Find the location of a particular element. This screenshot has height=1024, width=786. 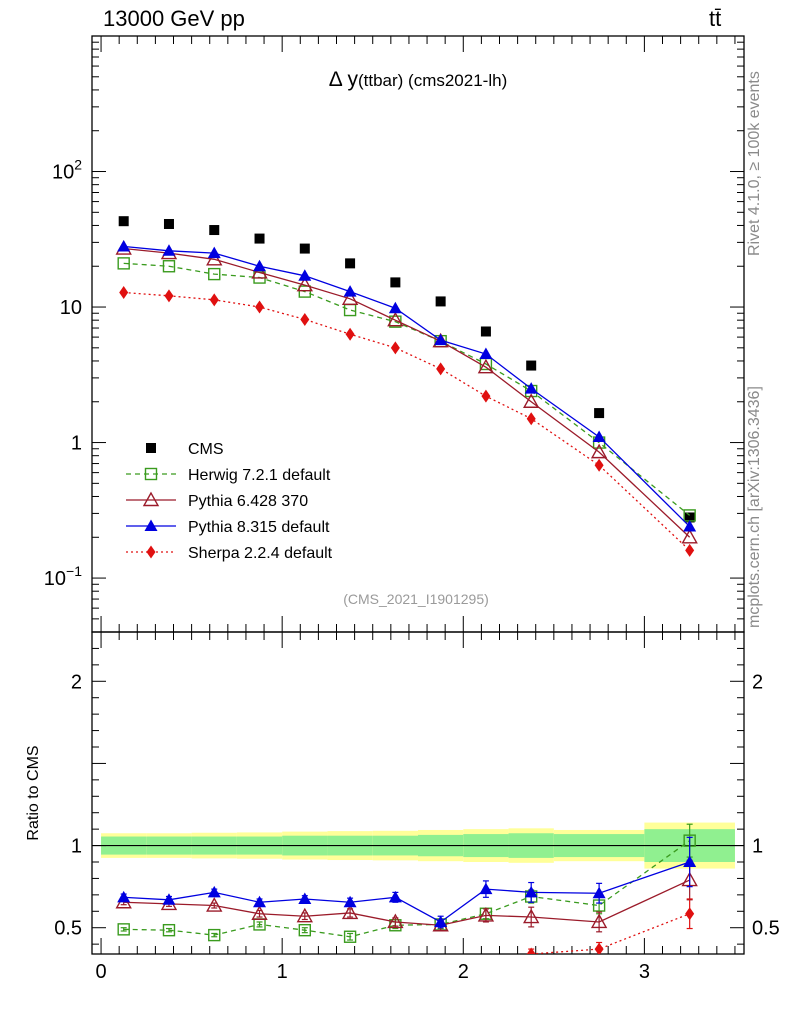

legend-label-cms: CMS is located at coordinates (206, 449).